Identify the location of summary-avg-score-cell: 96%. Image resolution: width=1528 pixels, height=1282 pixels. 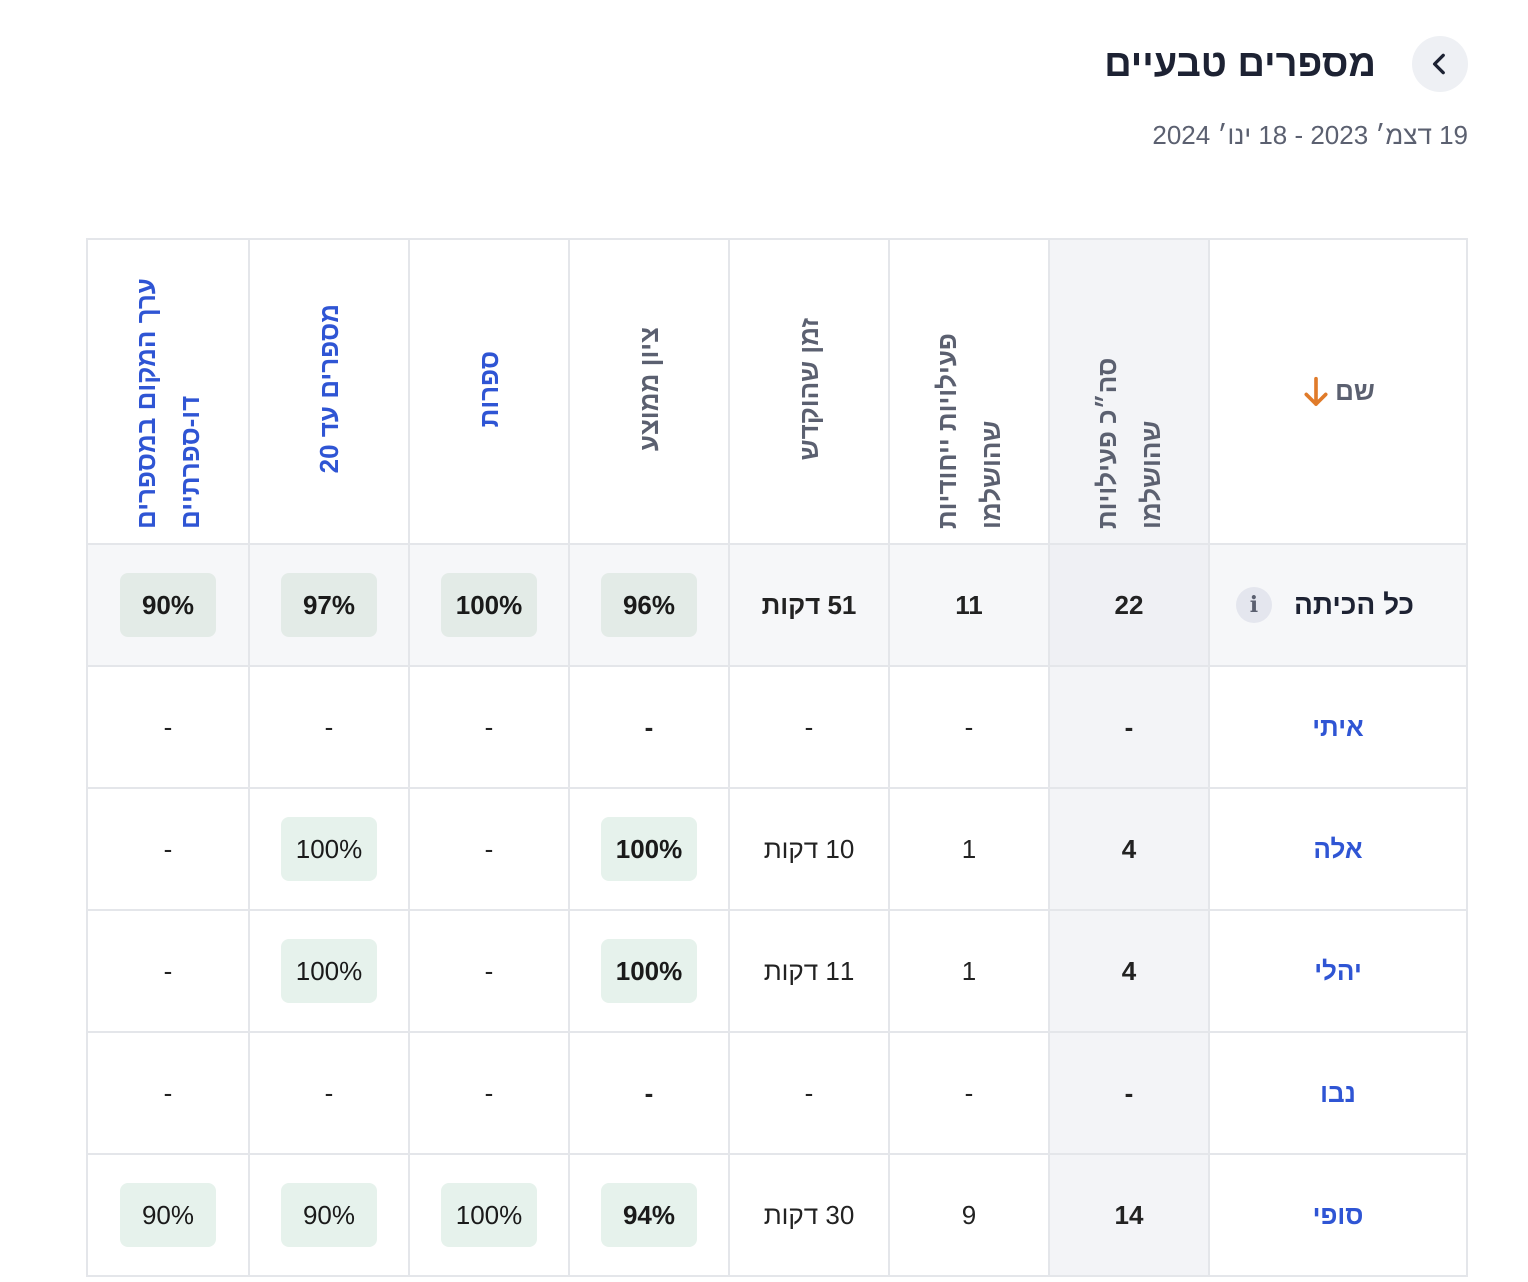
(649, 605).